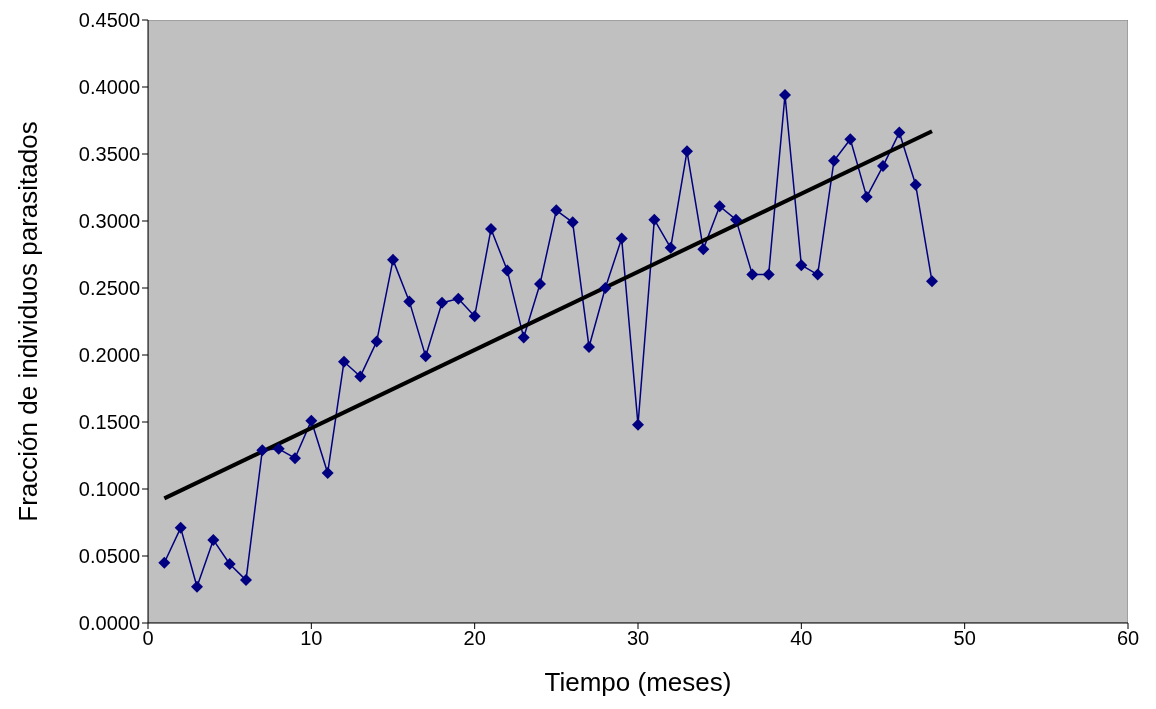 Image resolution: width=1156 pixels, height=709 pixels. What do you see at coordinates (148, 638) in the screenshot?
I see `x-tick-label: 0` at bounding box center [148, 638].